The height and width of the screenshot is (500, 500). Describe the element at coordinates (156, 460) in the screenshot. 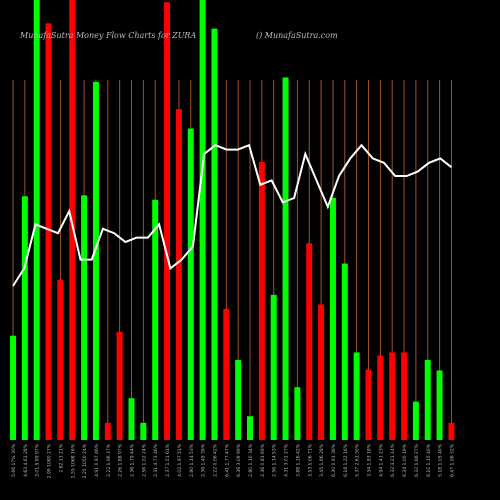

I see `x-tick-label: 2.31 4.73 46%` at that location.